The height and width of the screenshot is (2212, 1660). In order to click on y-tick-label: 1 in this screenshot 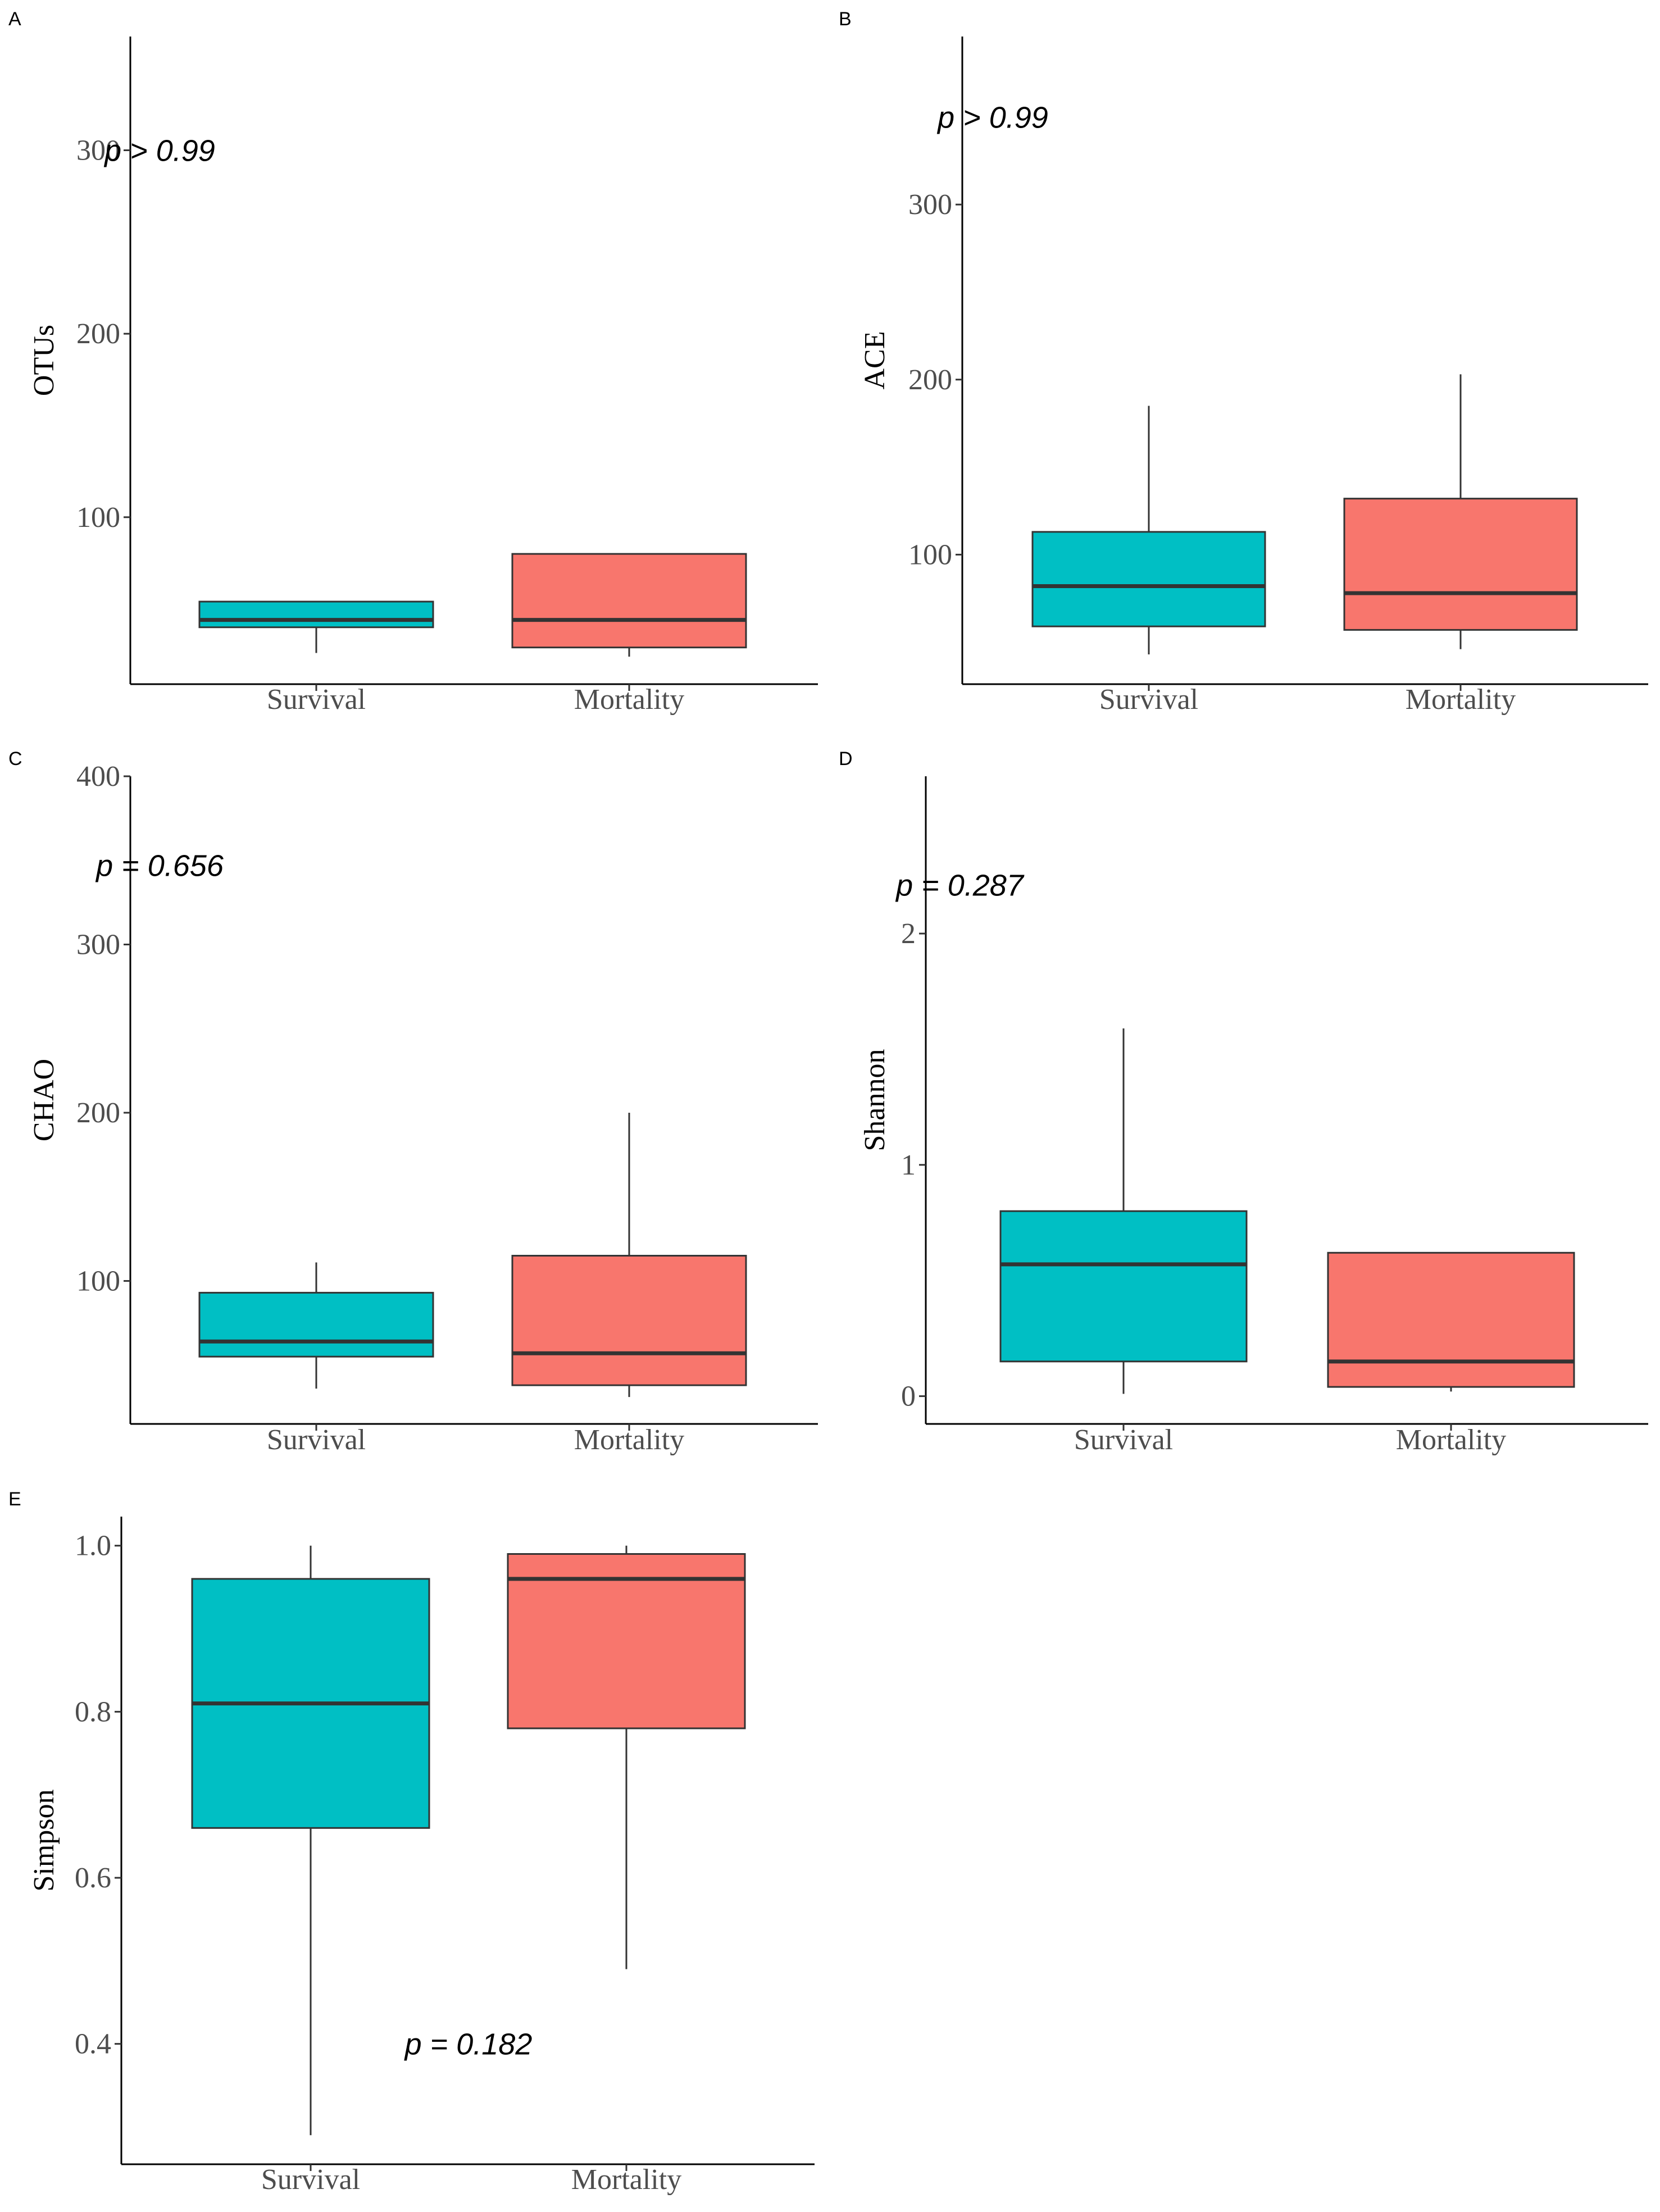, I will do `click(908, 1165)`.